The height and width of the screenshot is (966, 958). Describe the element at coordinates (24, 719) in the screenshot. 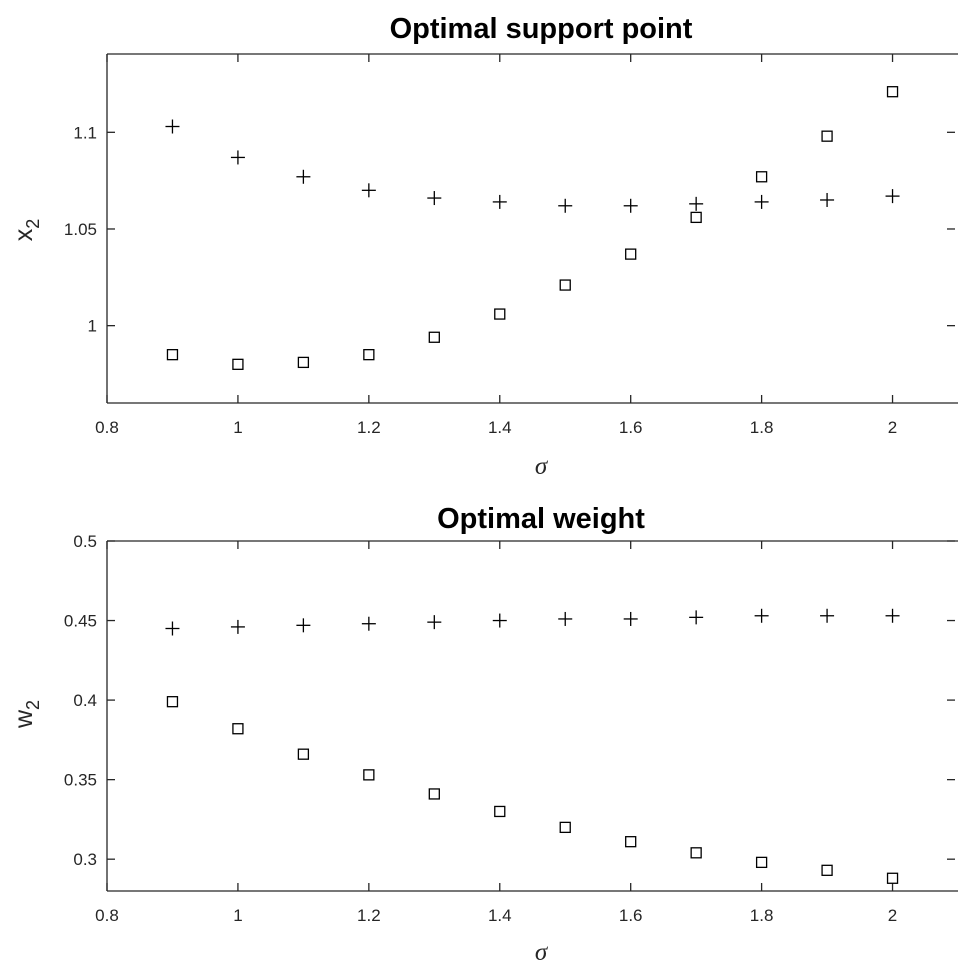

I see `y-axis-label-text: w` at that location.